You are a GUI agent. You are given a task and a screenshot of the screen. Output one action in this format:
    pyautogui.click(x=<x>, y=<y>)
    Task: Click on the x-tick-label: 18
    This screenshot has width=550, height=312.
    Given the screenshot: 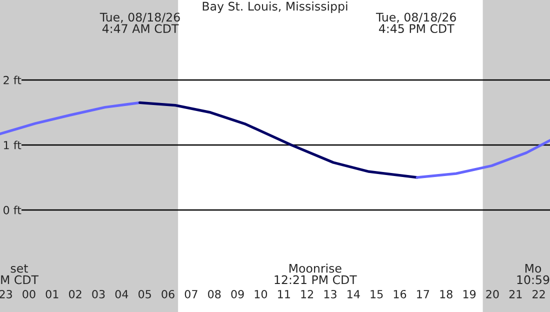 What is the action you would take?
    pyautogui.click(x=446, y=294)
    